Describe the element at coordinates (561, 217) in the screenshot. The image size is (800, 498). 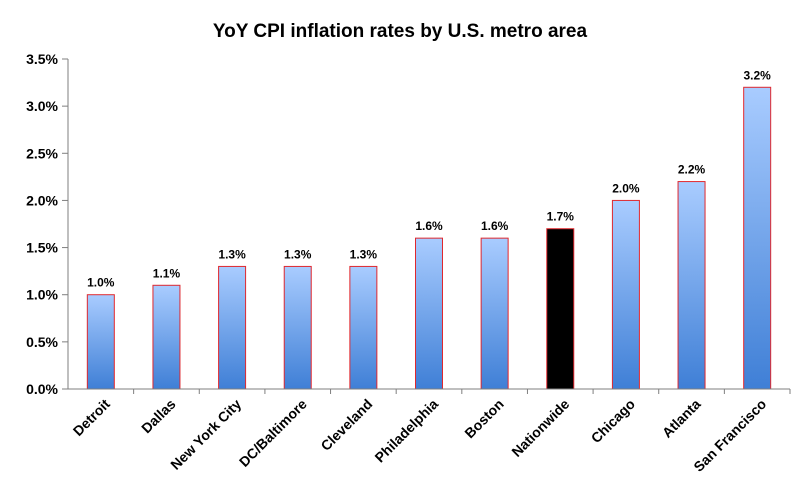
I see `data-label: 1.7%` at that location.